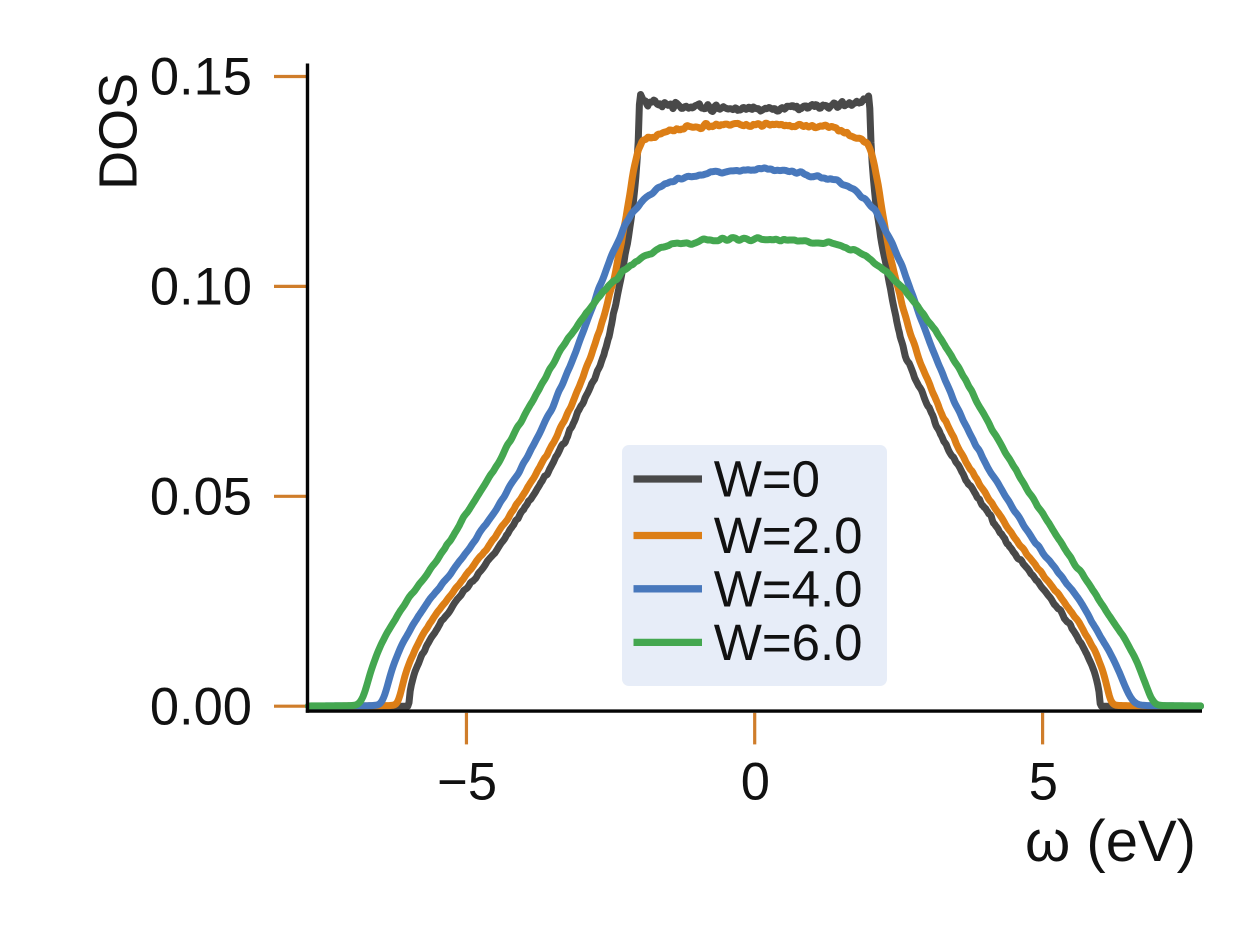 The width and height of the screenshot is (1260, 932). Describe the element at coordinates (201, 706) in the screenshot. I see `svg-text: 0.00` at that location.